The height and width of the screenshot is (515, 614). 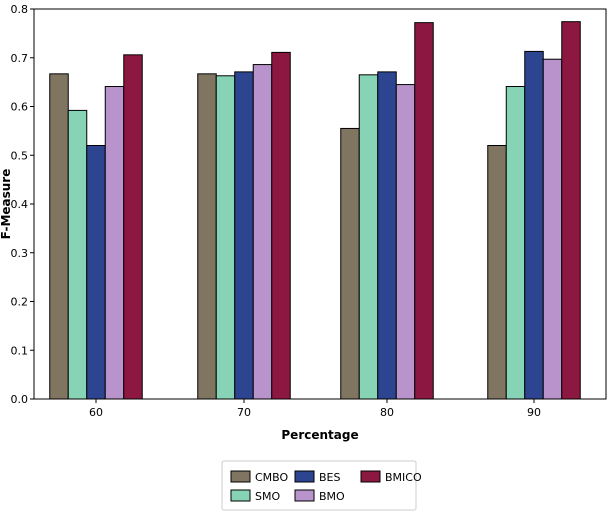 What do you see at coordinates (20, 107) in the screenshot?
I see `y-tick-label: 0.6` at bounding box center [20, 107].